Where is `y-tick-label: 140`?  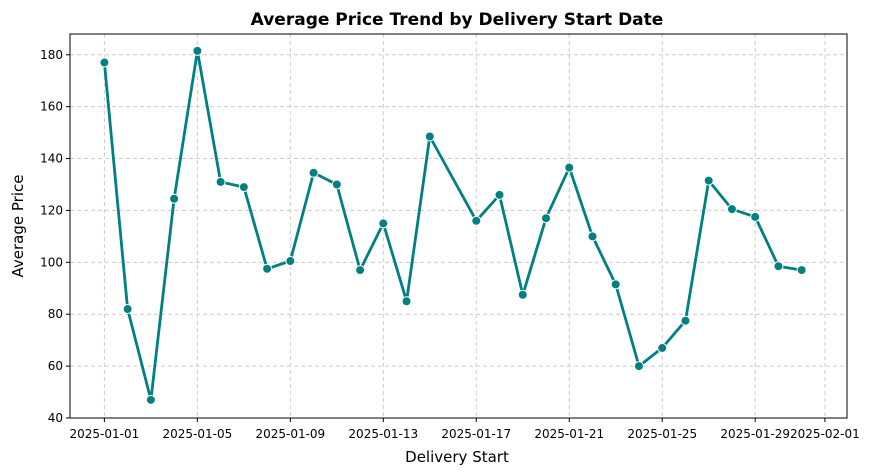
y-tick-label: 140 is located at coordinates (51, 159).